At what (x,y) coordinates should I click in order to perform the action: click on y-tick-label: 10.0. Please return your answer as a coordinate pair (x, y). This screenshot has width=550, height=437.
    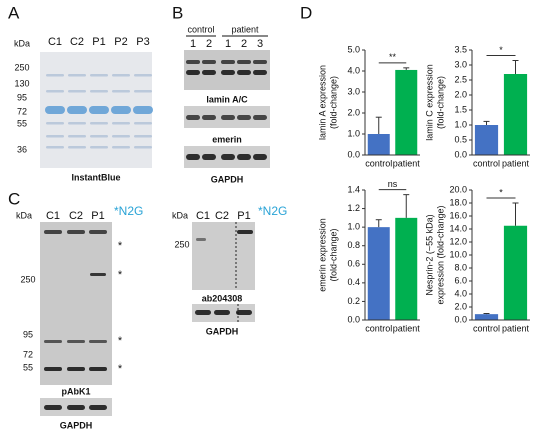
    Looking at the image, I should click on (458, 254).